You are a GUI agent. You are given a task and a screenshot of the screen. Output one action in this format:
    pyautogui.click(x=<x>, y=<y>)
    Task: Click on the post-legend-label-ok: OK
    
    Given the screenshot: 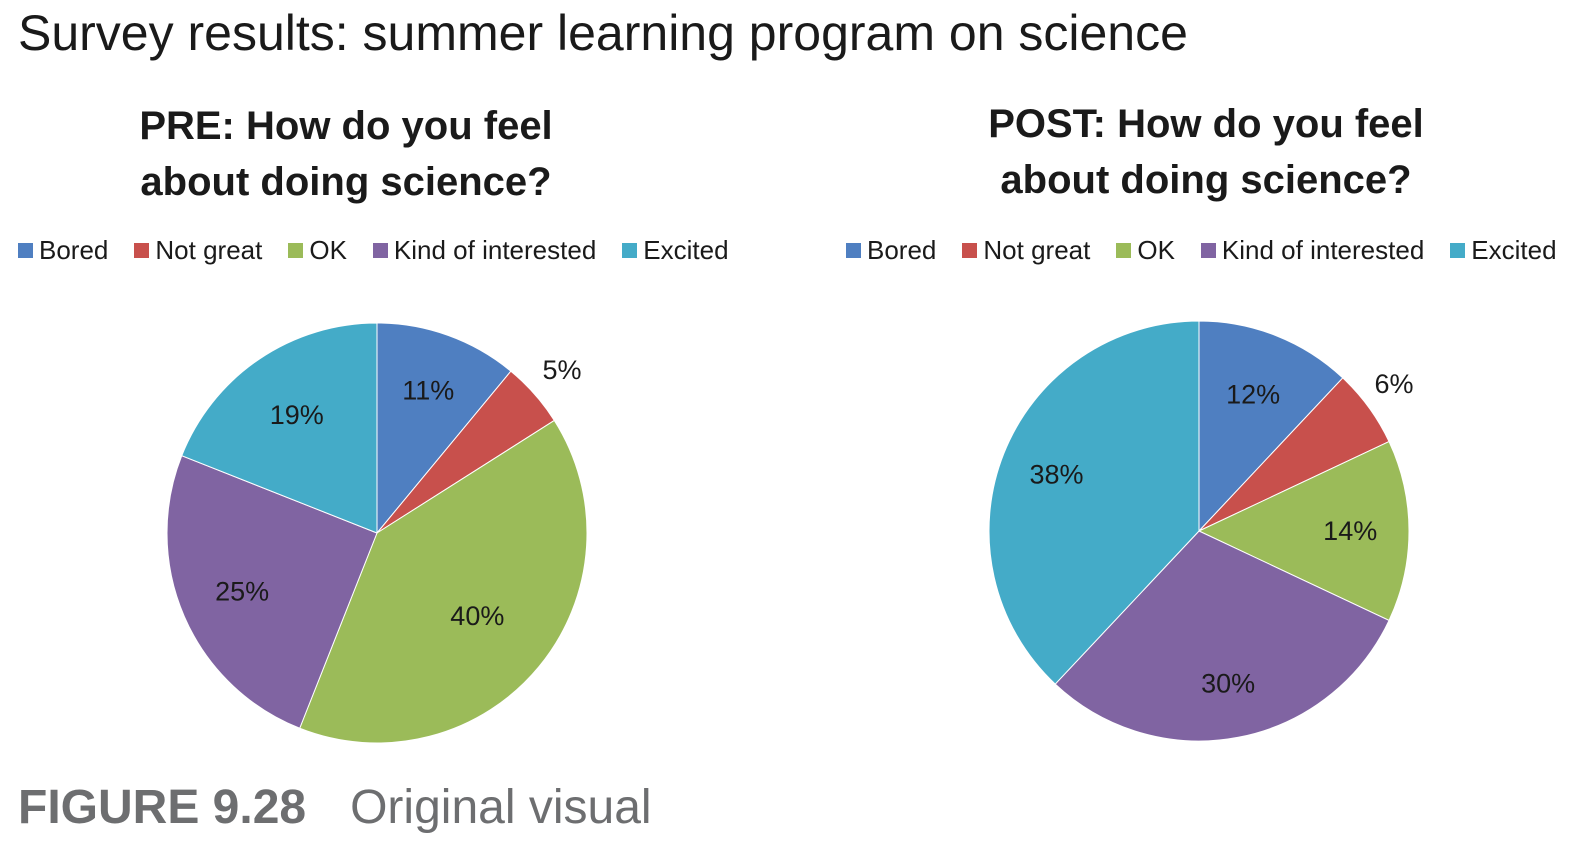 What is the action you would take?
    pyautogui.click(x=1156, y=249)
    